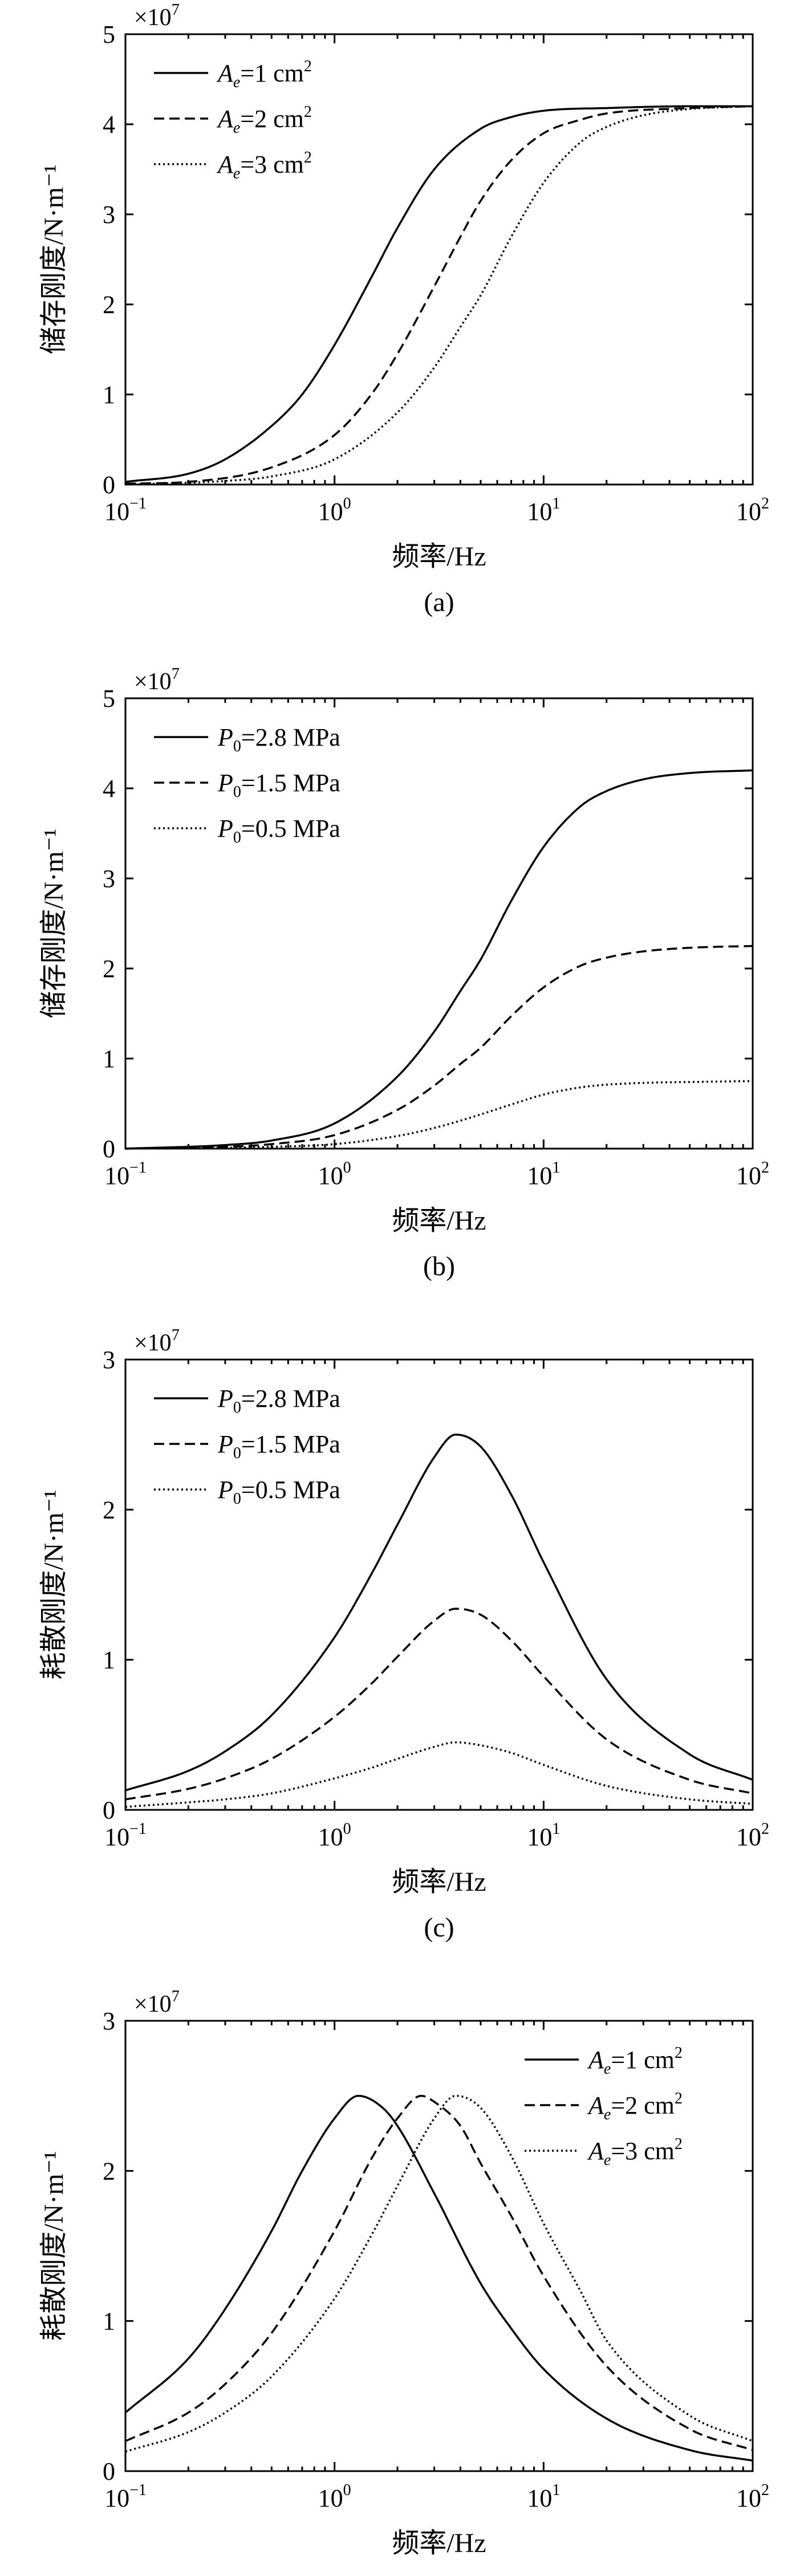 This screenshot has height=2576, width=808. Describe the element at coordinates (439, 1927) in the screenshot. I see `figure-caption: (c)` at that location.